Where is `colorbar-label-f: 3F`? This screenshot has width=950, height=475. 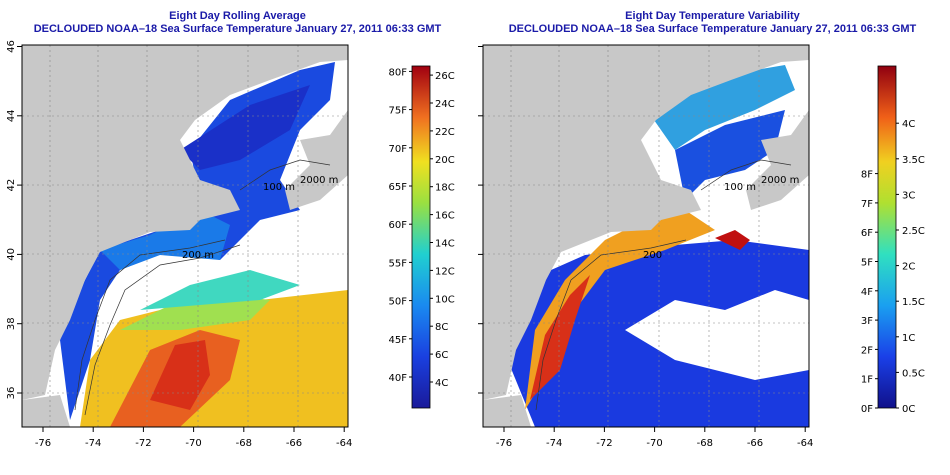
colorbar-label-f: 3F is located at coordinates (867, 321).